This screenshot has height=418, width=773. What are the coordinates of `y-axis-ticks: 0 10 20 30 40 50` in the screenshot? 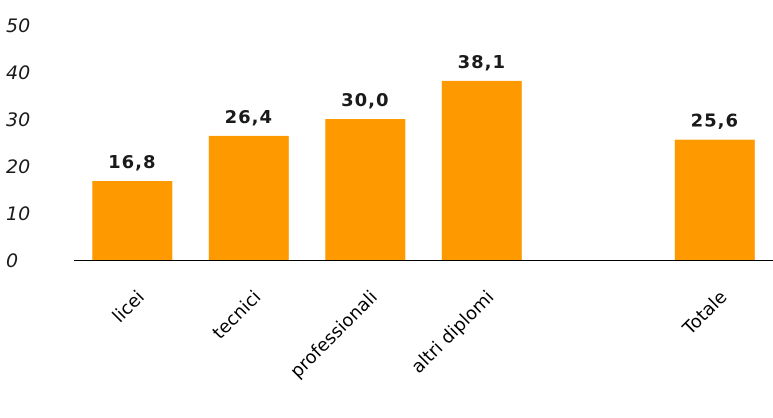 It's located at (18, 143).